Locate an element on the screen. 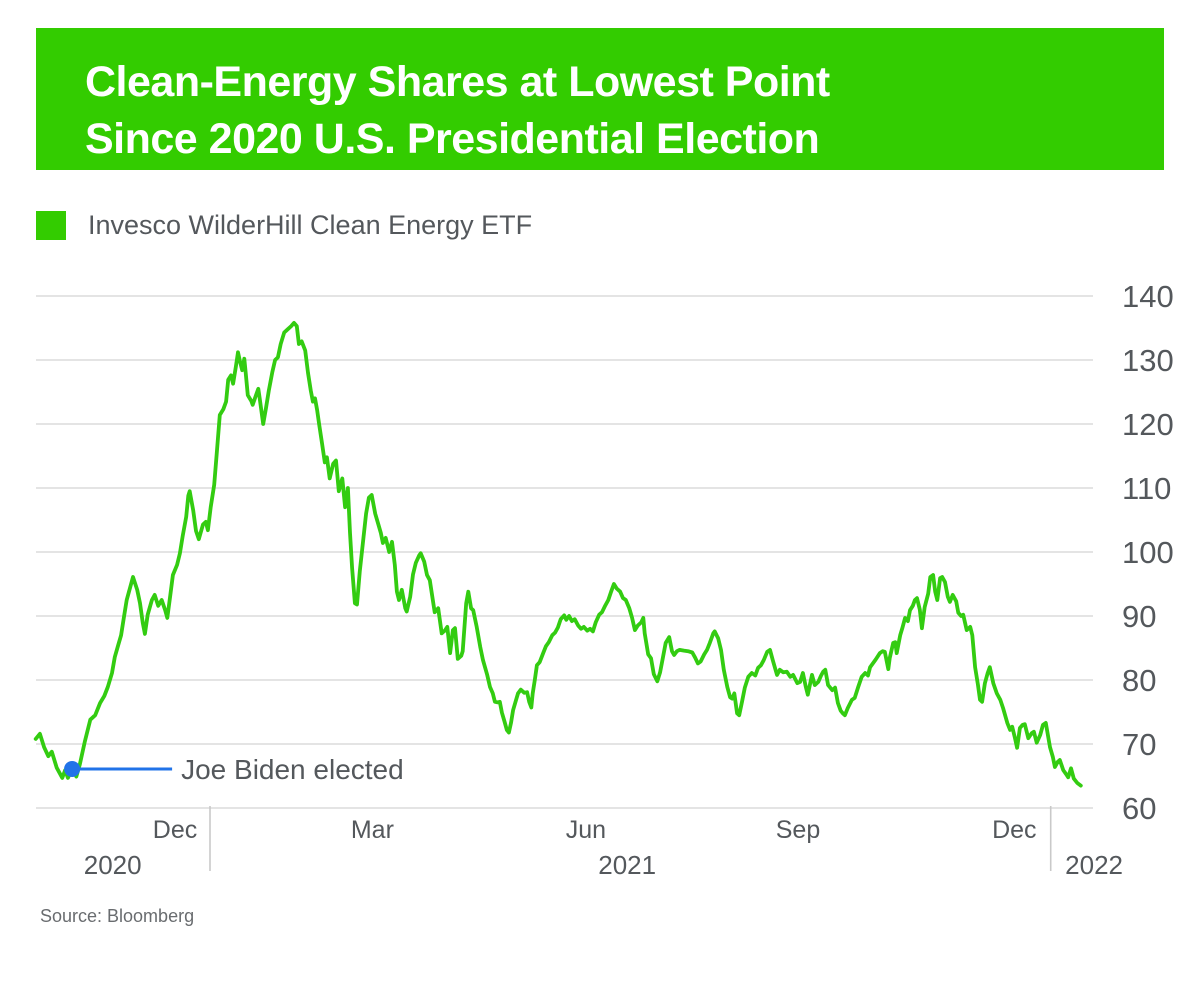  legend-label: Invesco WilderHill Clean Energy ETF is located at coordinates (310, 225).